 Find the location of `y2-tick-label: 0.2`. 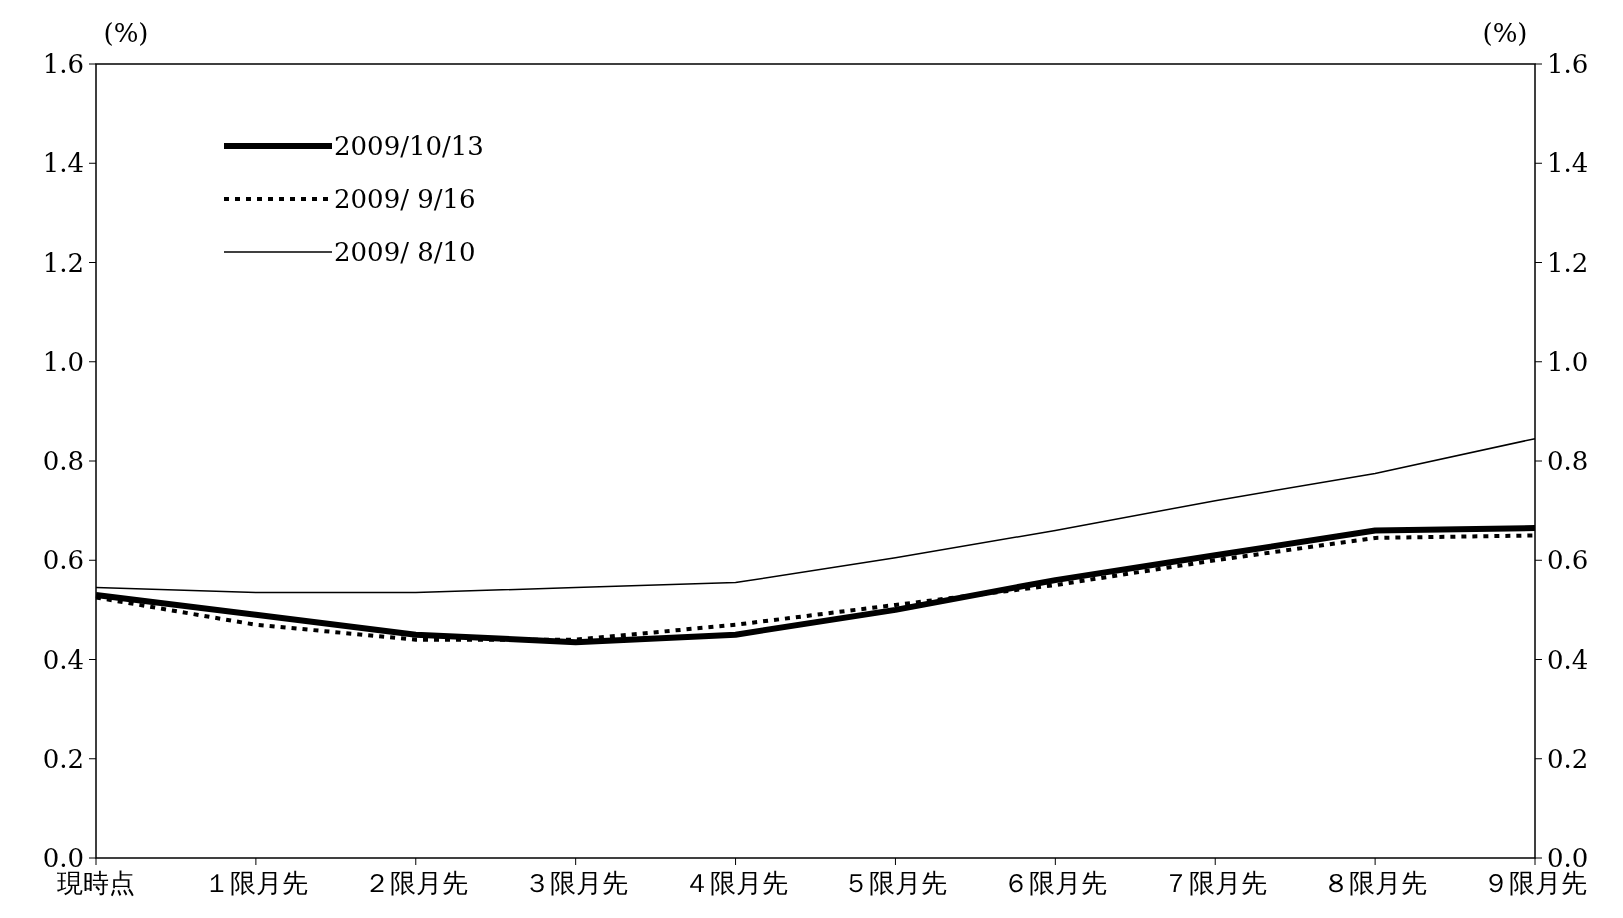

y2-tick-label: 0.2 is located at coordinates (1568, 758).